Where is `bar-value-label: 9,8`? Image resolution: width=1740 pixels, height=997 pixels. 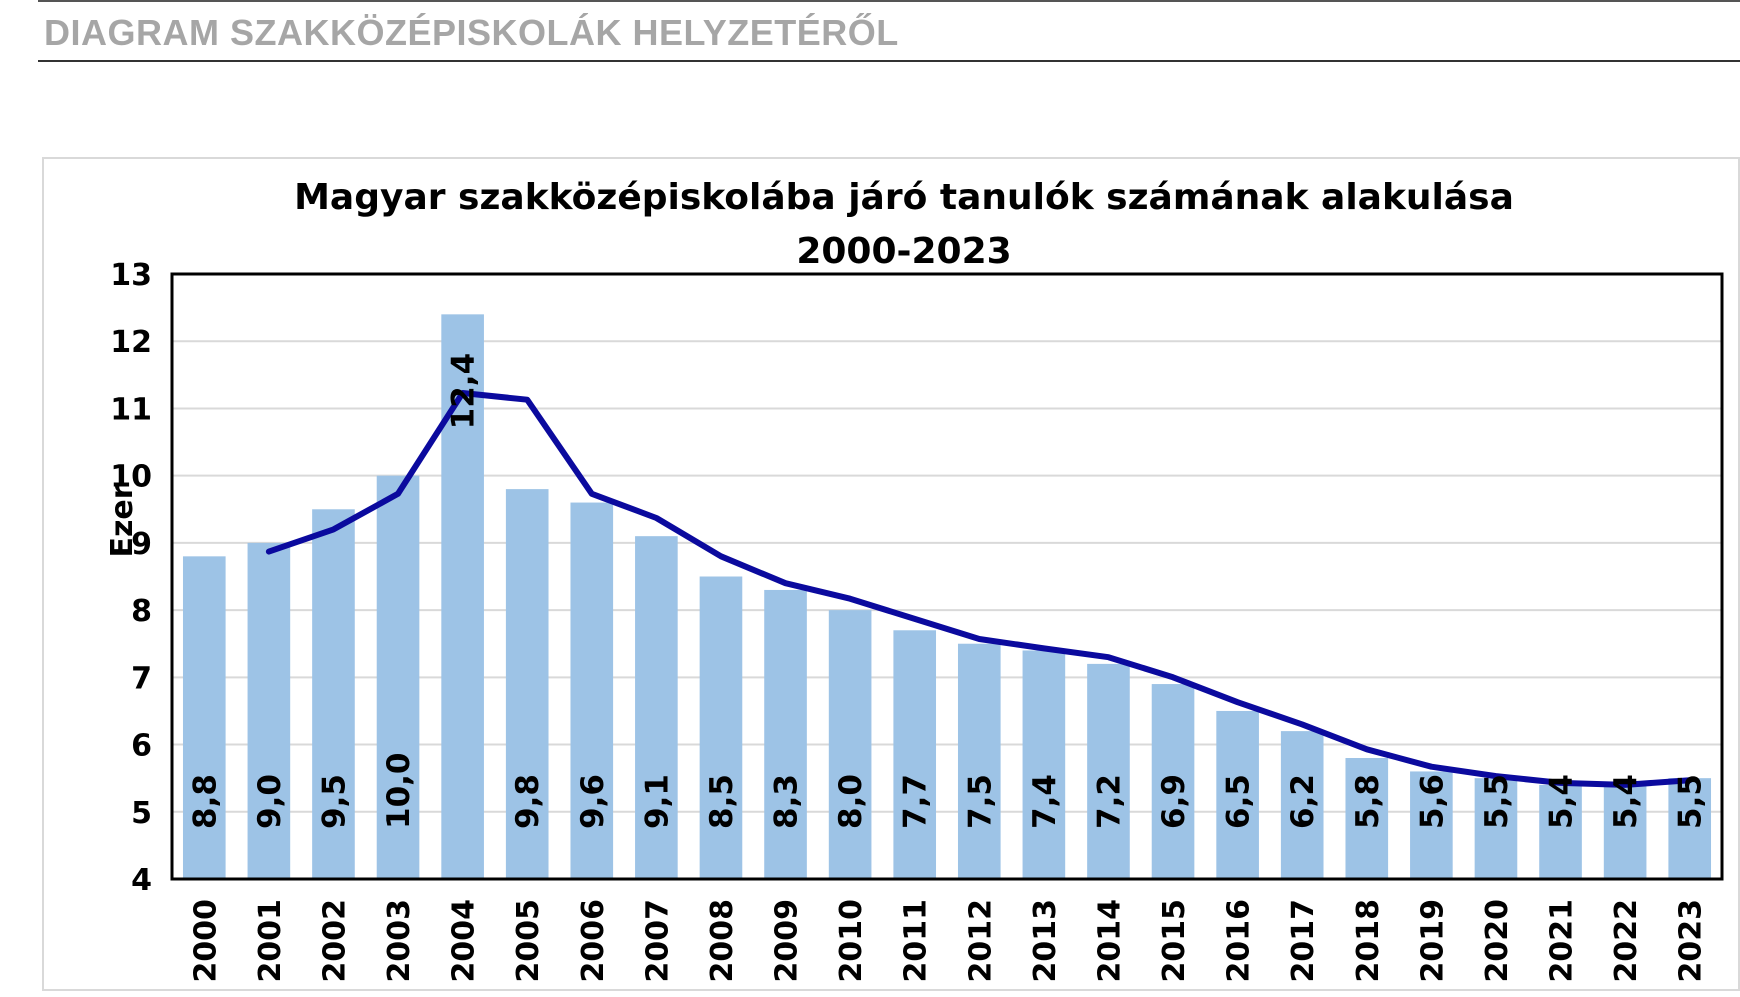 bar-value-label: 9,8 is located at coordinates (528, 801).